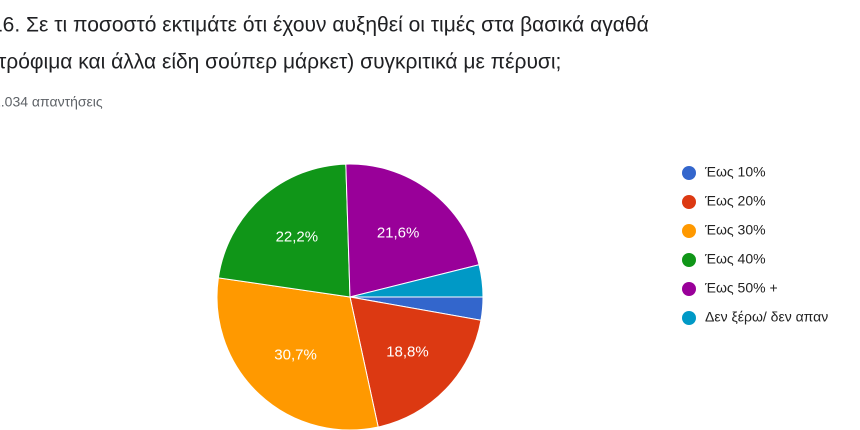  Describe the element at coordinates (735, 230) in the screenshot. I see `legend-label: Έως 30%` at that location.